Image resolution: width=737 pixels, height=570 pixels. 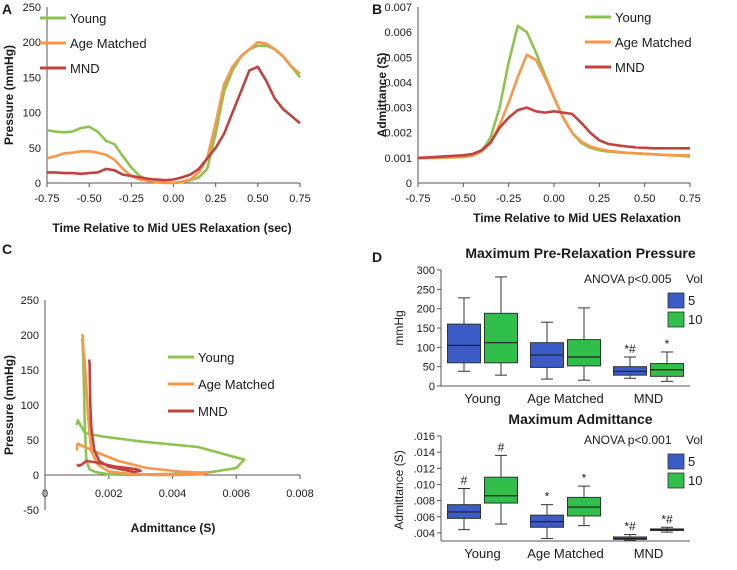 What do you see at coordinates (109, 494) in the screenshot?
I see `x-tick-label: 0.002` at bounding box center [109, 494].